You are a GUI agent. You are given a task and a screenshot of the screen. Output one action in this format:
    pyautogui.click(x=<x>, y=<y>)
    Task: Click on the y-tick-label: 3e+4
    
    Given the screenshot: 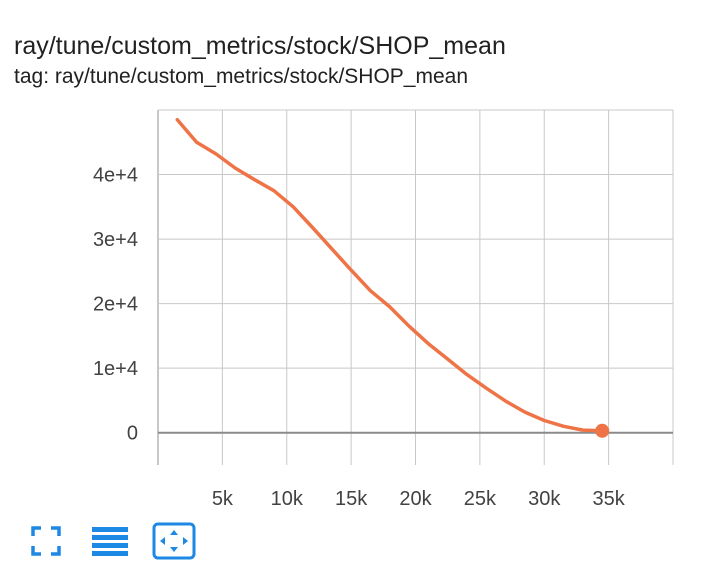 What is the action you would take?
    pyautogui.click(x=115, y=240)
    